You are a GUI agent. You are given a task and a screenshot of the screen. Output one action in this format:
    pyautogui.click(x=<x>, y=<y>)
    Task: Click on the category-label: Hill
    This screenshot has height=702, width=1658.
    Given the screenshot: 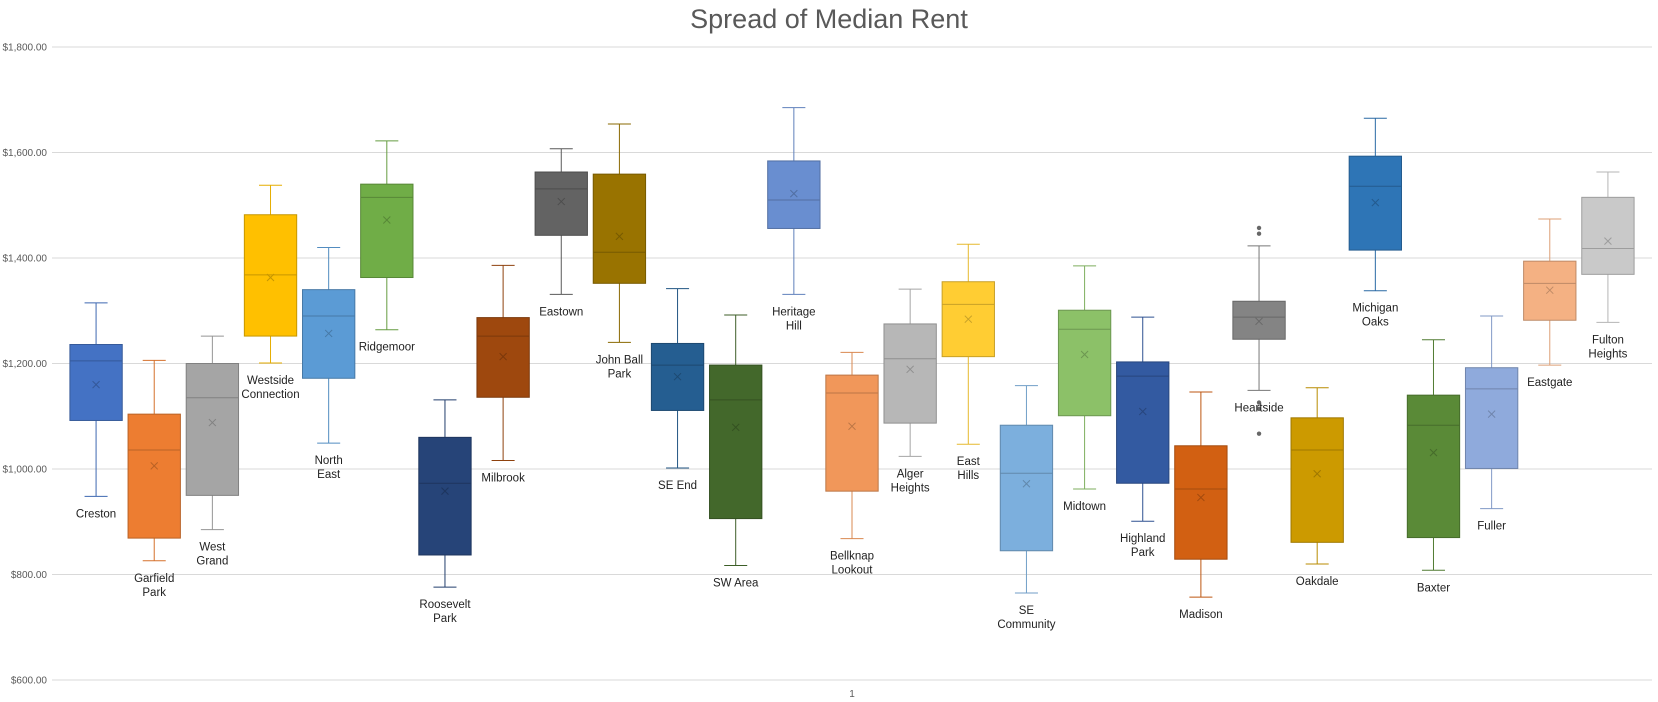 What is the action you would take?
    pyautogui.click(x=794, y=326)
    